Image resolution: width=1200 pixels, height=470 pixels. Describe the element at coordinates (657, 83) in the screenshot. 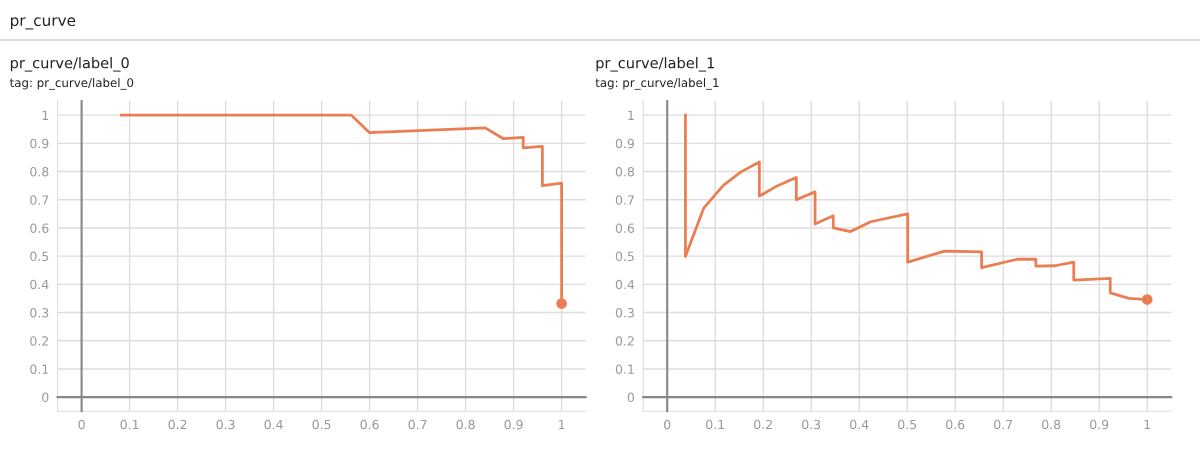

I see `chart-subtitle: tag: pr_curve/label_1` at that location.